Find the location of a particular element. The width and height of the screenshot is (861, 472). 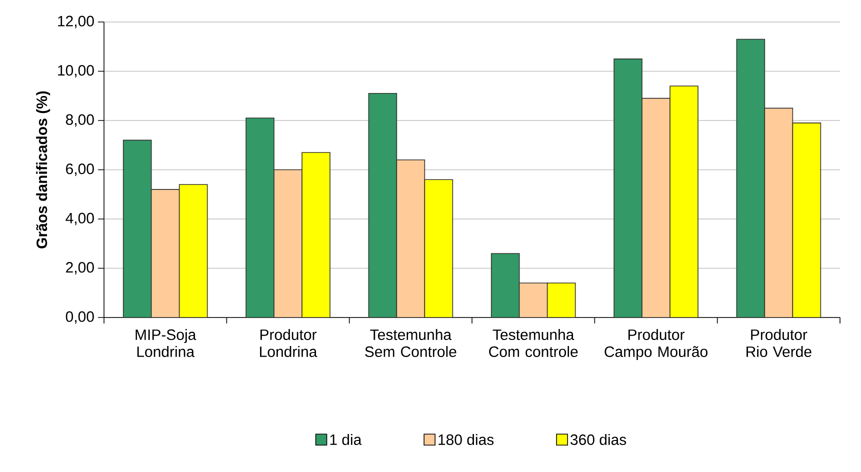

legend-label: 1 dia is located at coordinates (346, 439).